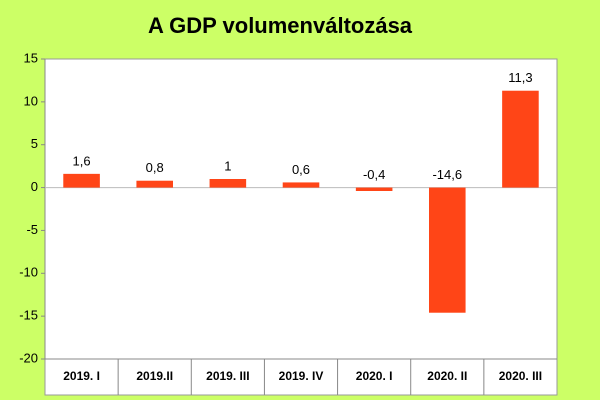 The image size is (600, 400). What do you see at coordinates (28, 272) in the screenshot?
I see `y-tick-label: -10` at bounding box center [28, 272].